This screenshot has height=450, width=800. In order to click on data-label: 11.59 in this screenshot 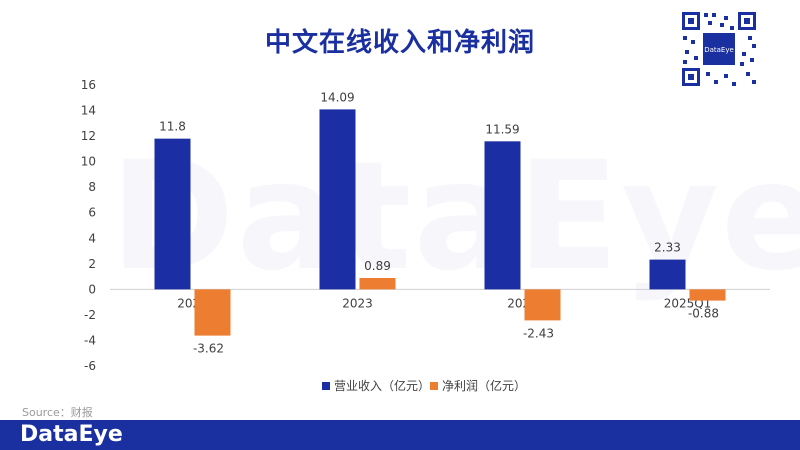, I will do `click(502, 129)`.